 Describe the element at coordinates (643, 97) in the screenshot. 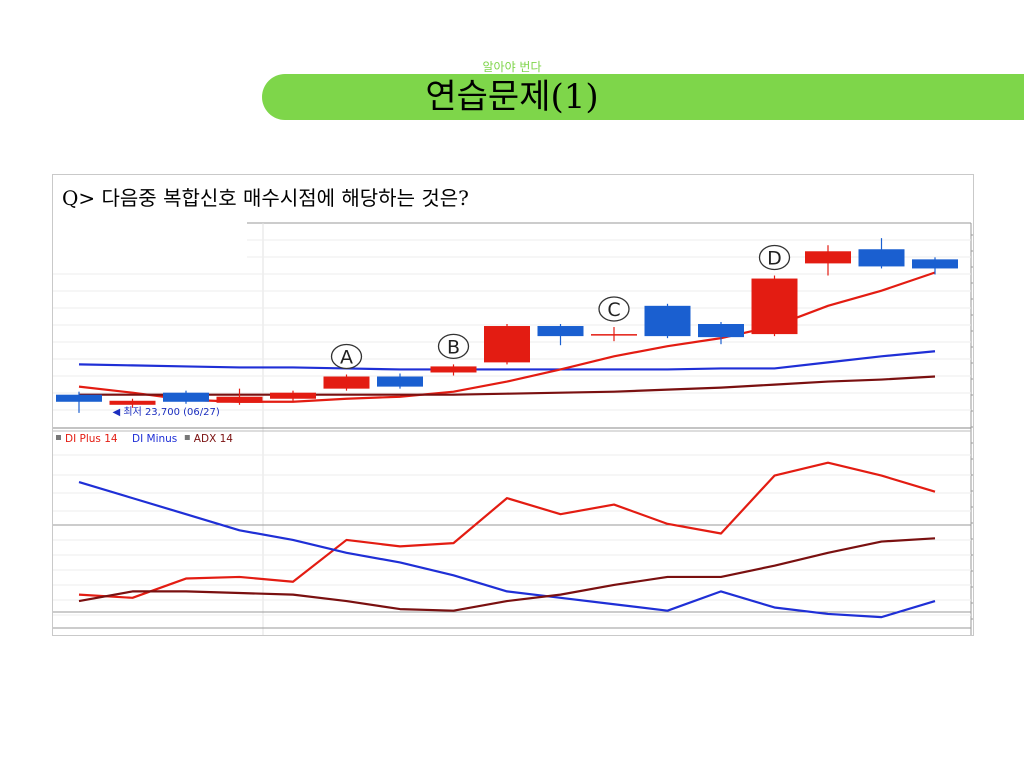

I see `title-banner` at that location.